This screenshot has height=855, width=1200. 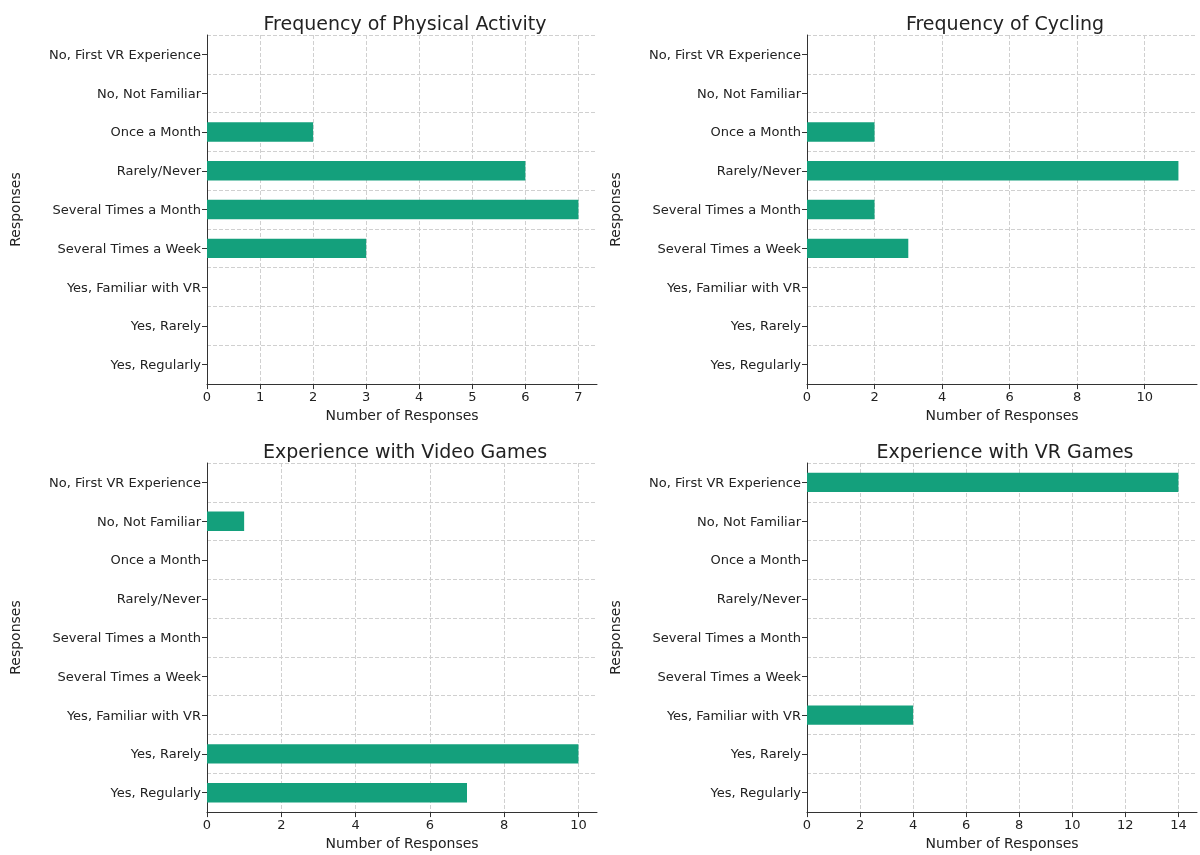 I want to click on x-tick-label: 12, so click(x=1125, y=824).